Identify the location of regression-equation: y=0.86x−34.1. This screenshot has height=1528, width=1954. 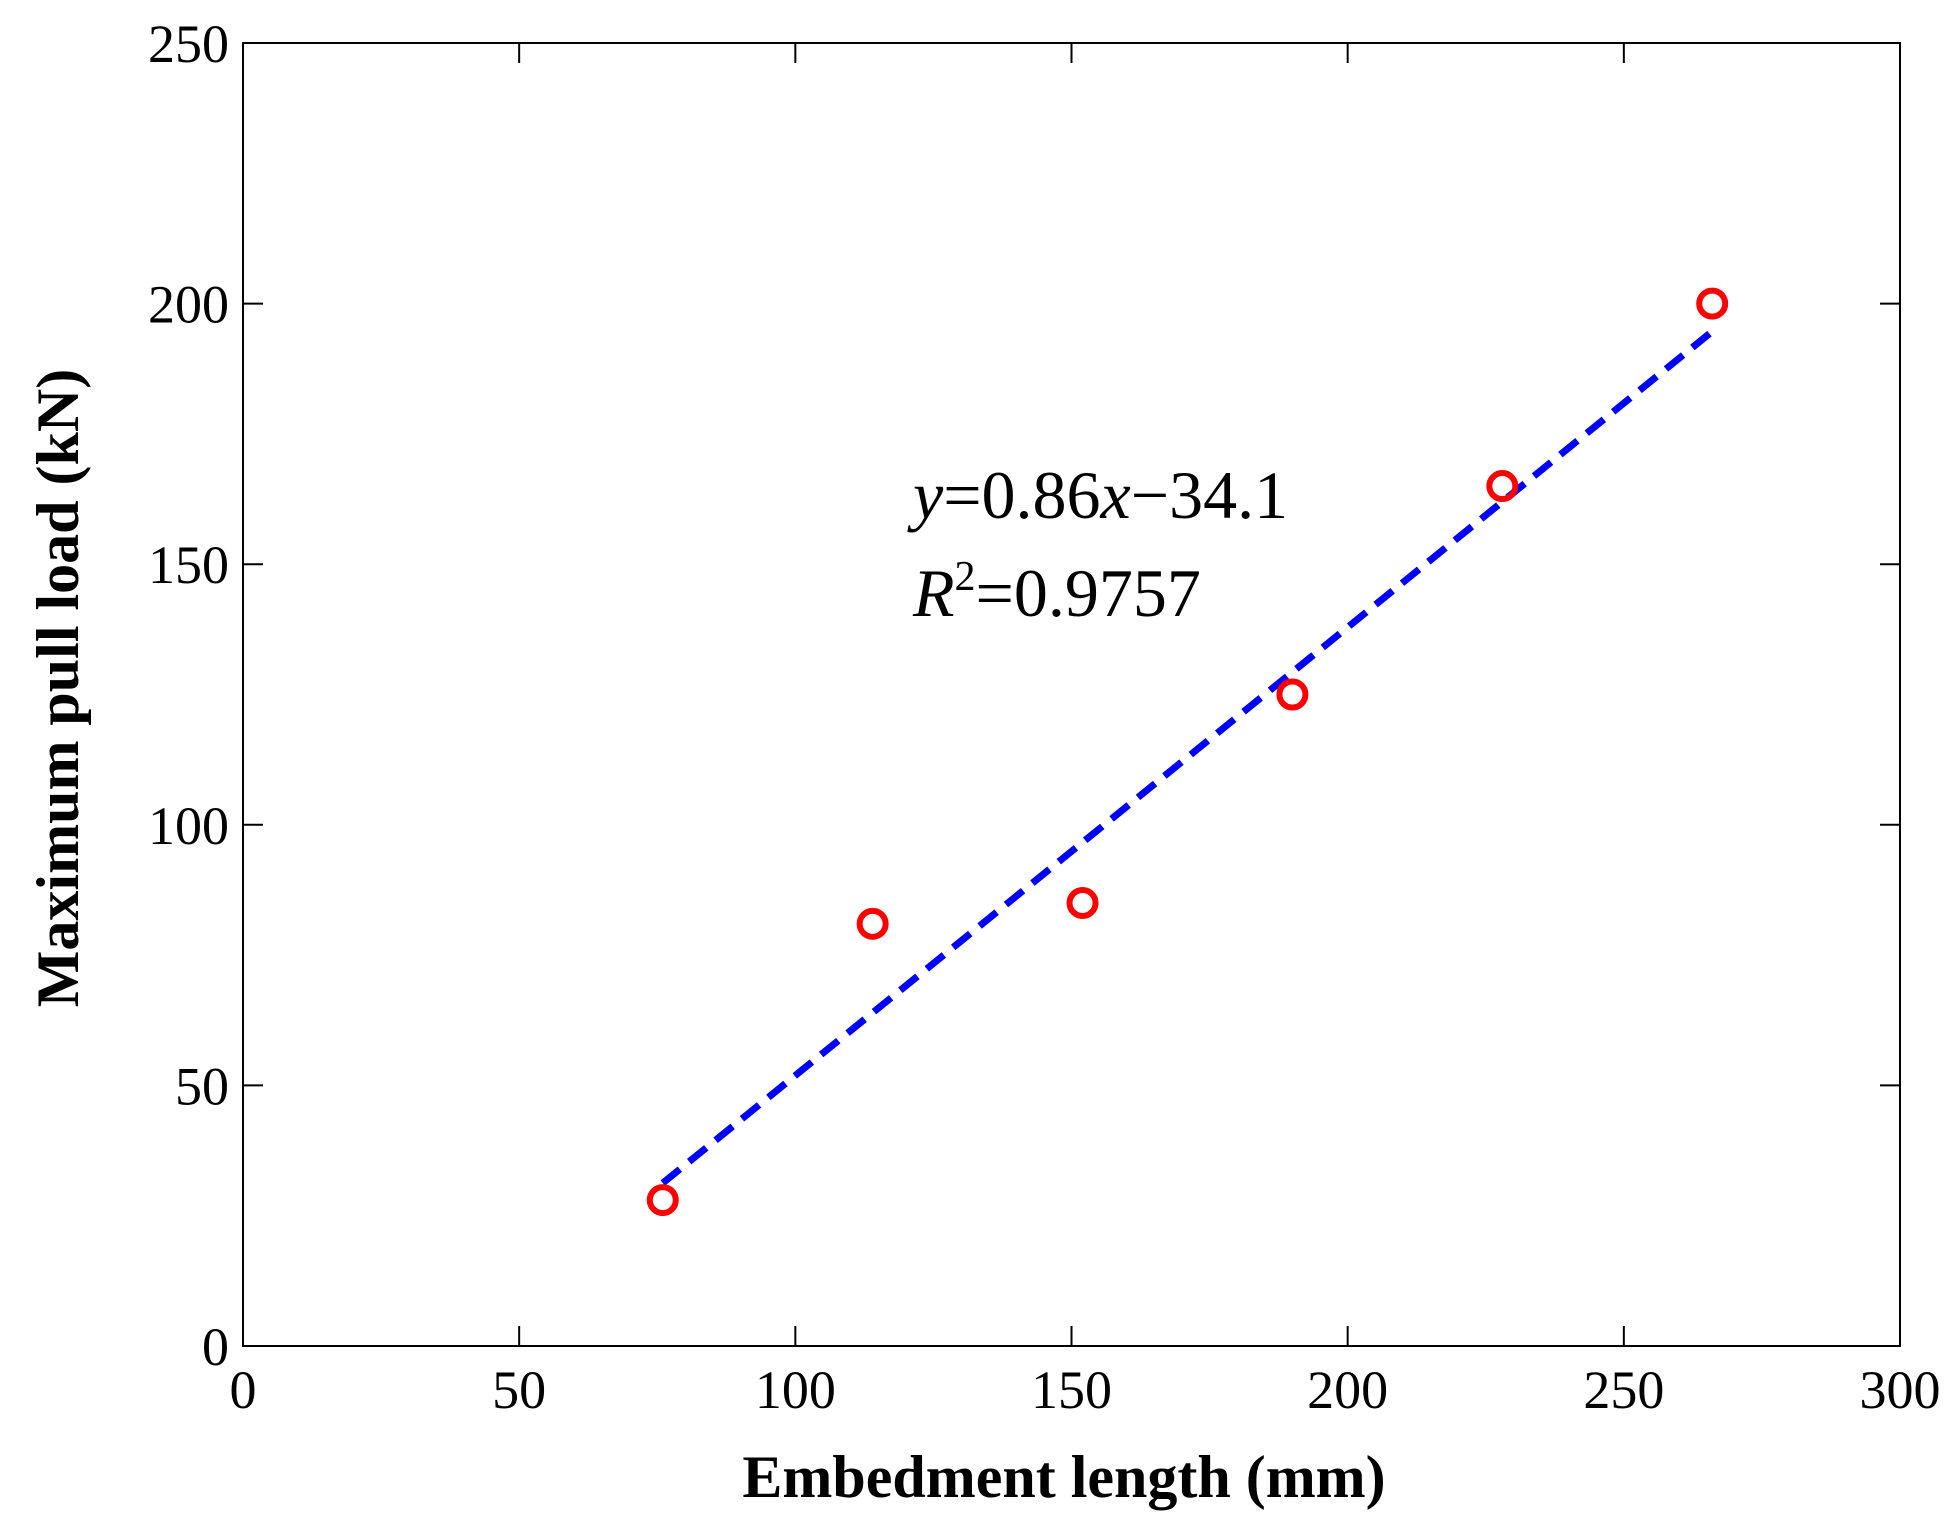
(1097, 495).